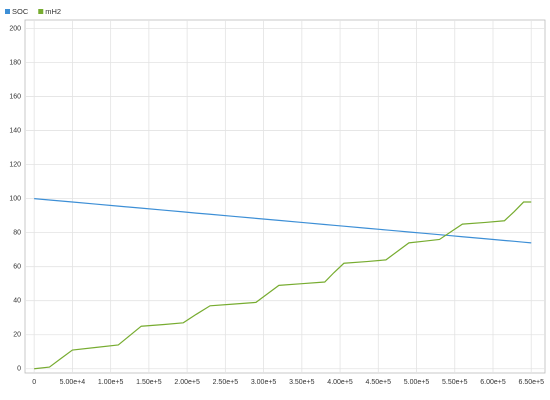 The width and height of the screenshot is (550, 400). Describe the element at coordinates (17, 267) in the screenshot. I see `y-tick-label: 60` at that location.